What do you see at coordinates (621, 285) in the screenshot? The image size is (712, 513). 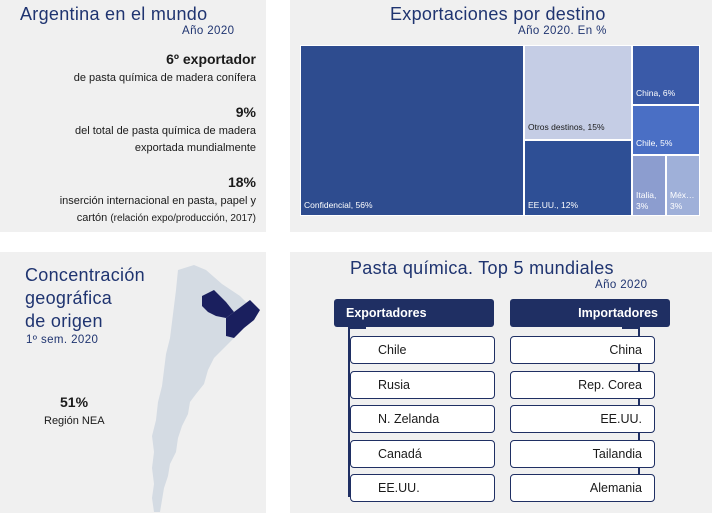 I see `top5-subtitle: Año 2020` at bounding box center [621, 285].